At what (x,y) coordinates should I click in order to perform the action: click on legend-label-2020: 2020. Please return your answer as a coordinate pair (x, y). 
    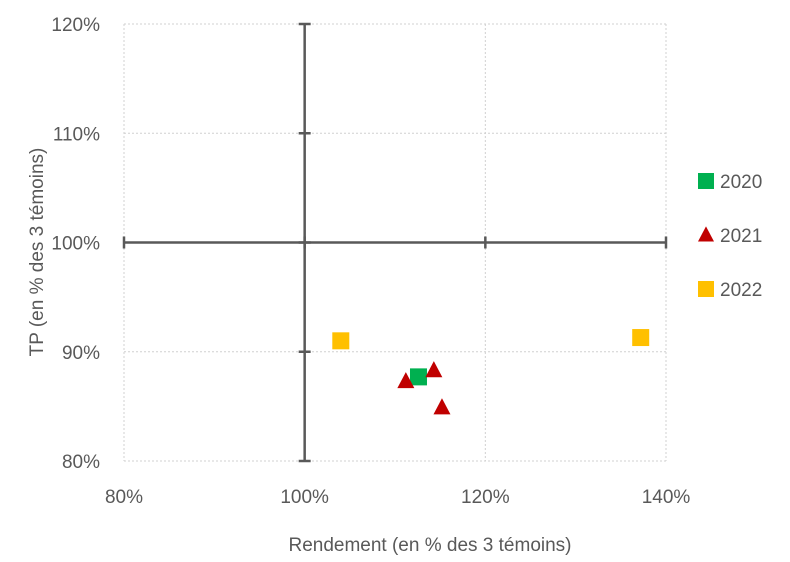
    Looking at the image, I should click on (741, 182).